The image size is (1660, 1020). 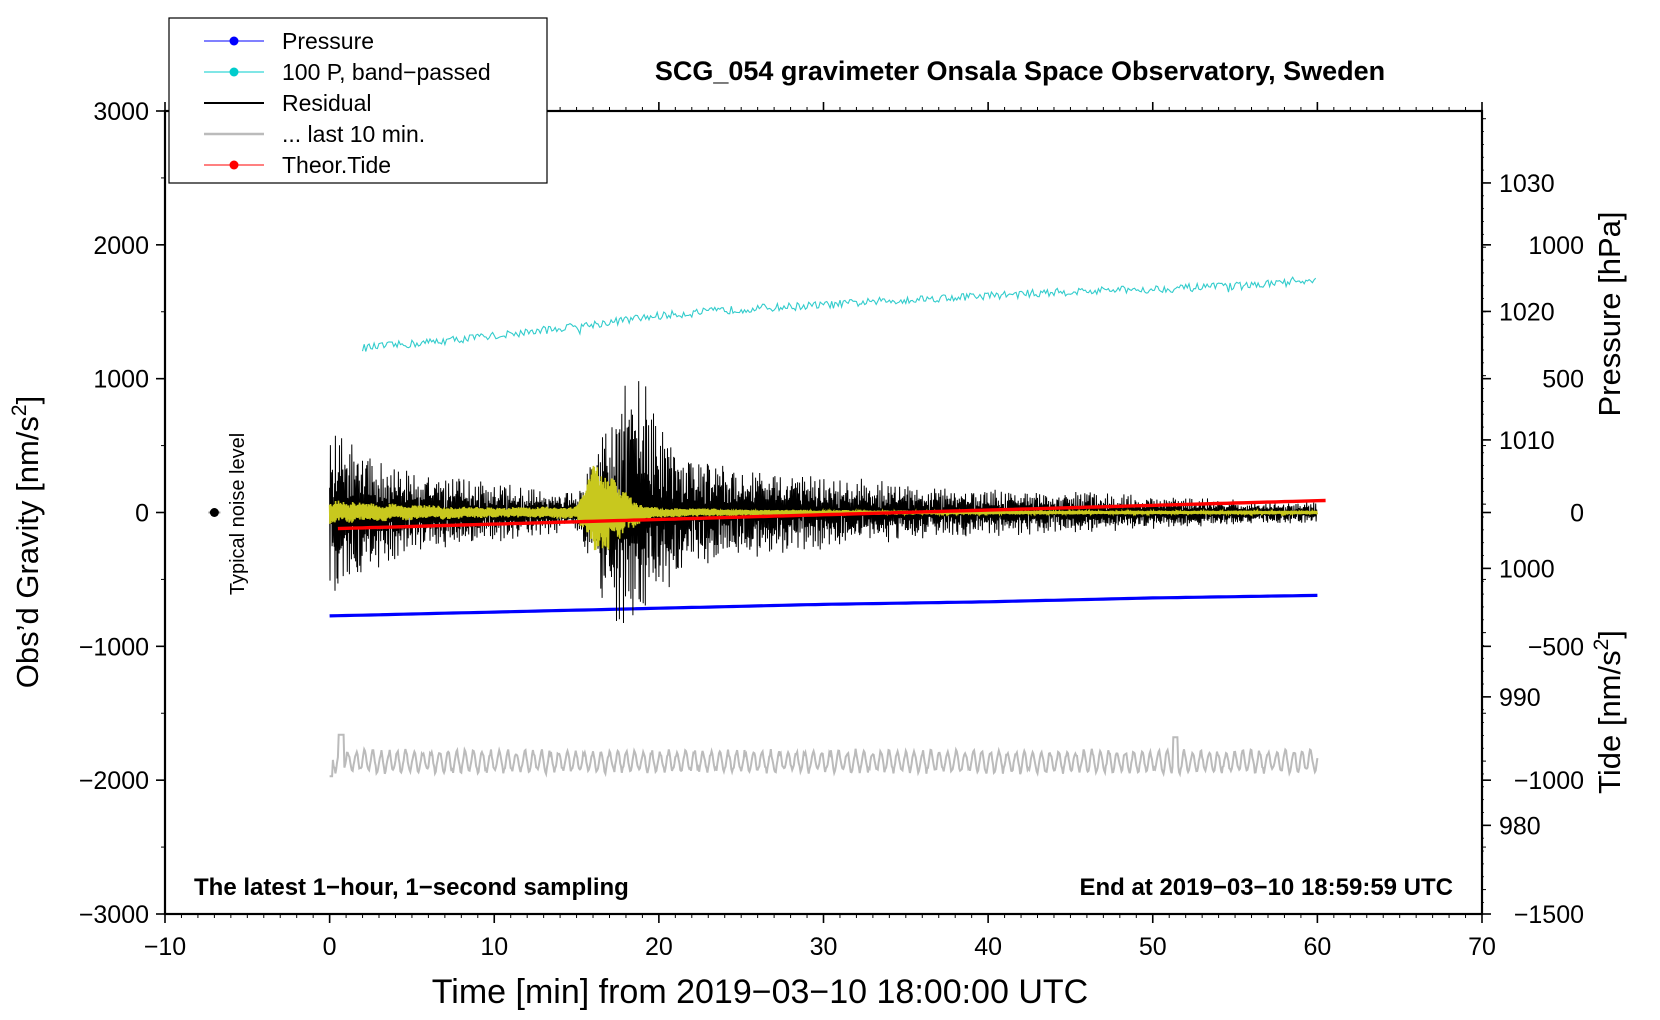 I want to click on y-tick-label: −2000, so click(x=114, y=781).